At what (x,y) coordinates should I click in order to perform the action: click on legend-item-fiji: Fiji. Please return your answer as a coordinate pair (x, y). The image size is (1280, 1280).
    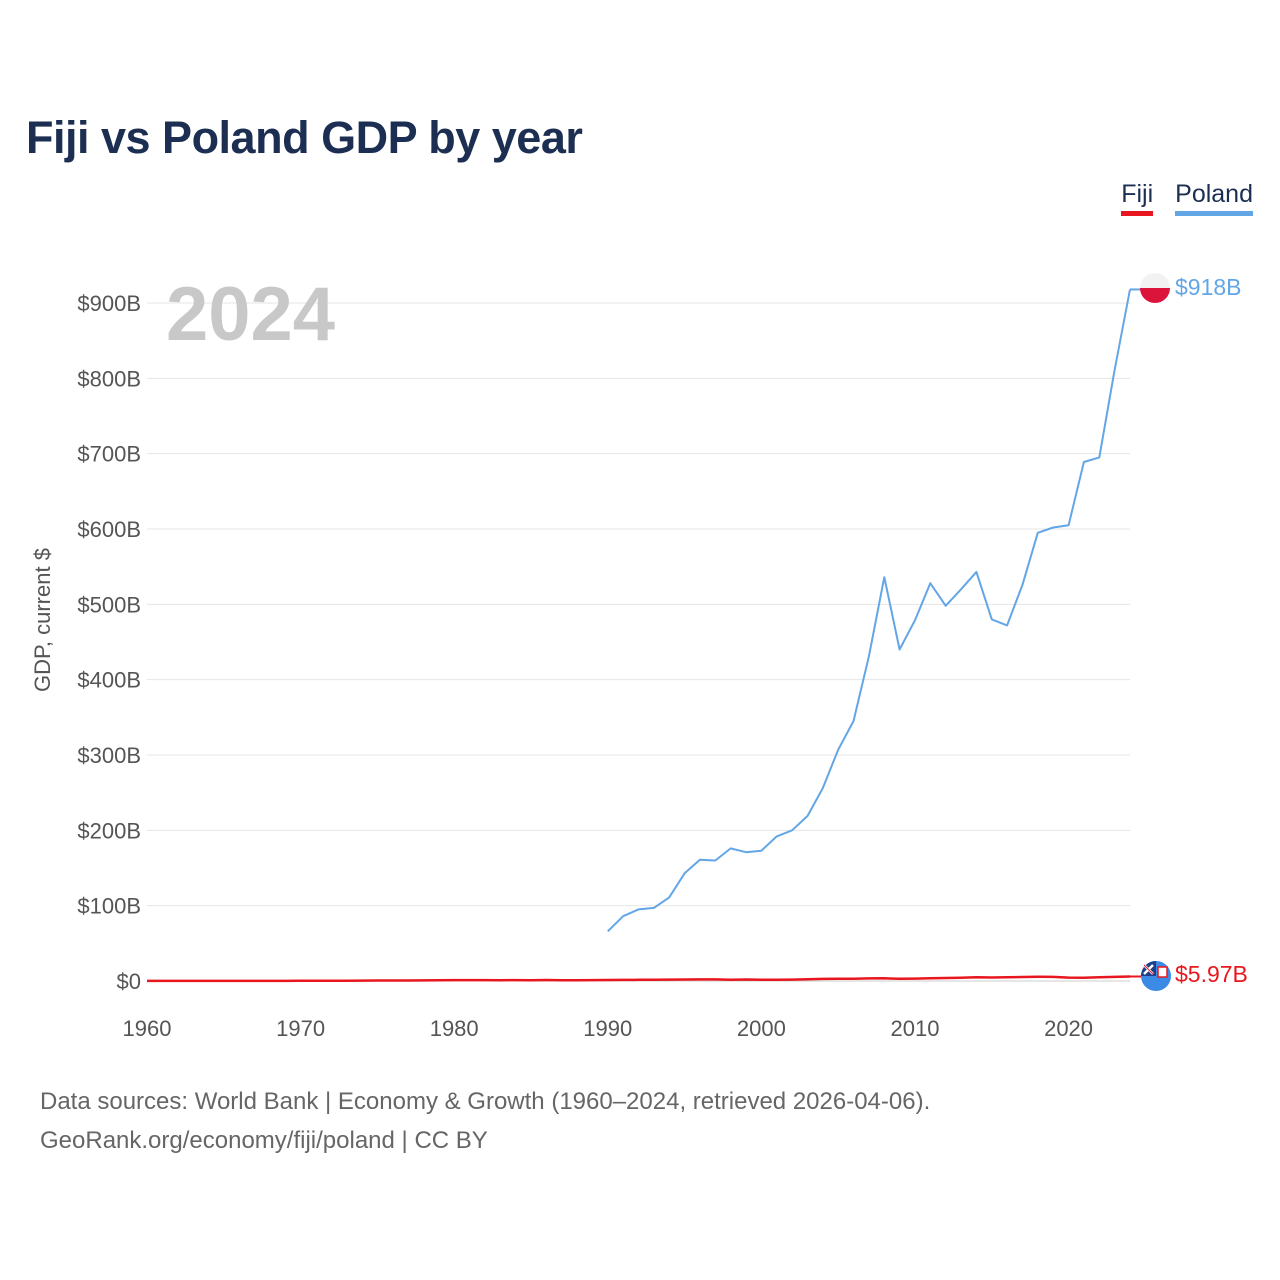
    Looking at the image, I should click on (1137, 198).